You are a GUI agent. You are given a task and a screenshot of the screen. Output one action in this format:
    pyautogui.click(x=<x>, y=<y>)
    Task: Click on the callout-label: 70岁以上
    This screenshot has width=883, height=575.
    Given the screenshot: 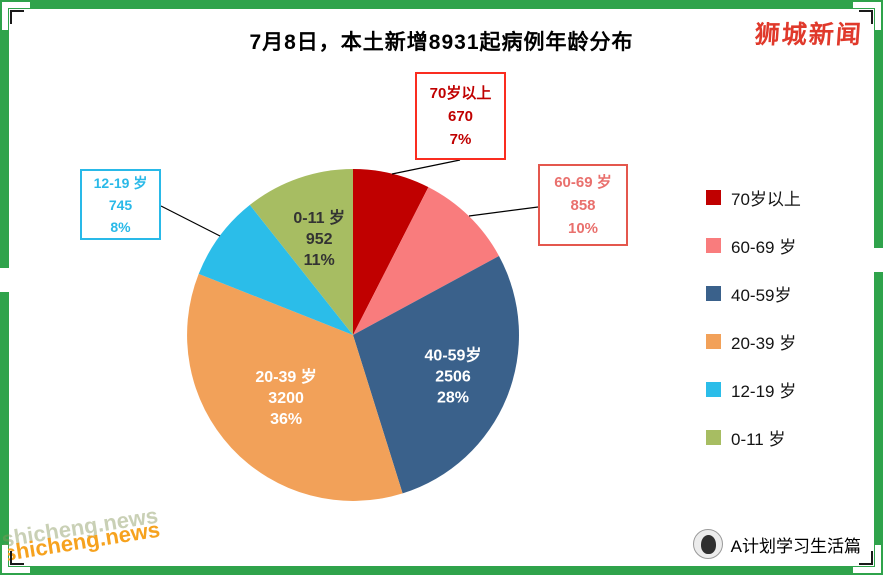 What is the action you would take?
    pyautogui.click(x=460, y=93)
    